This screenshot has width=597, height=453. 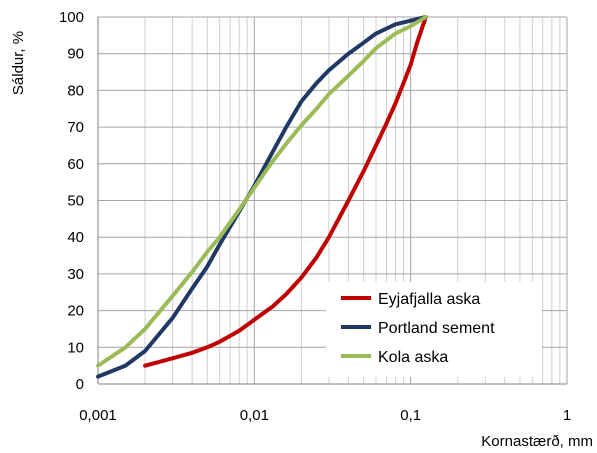 I want to click on y-tick-label: 90, so click(x=75, y=54).